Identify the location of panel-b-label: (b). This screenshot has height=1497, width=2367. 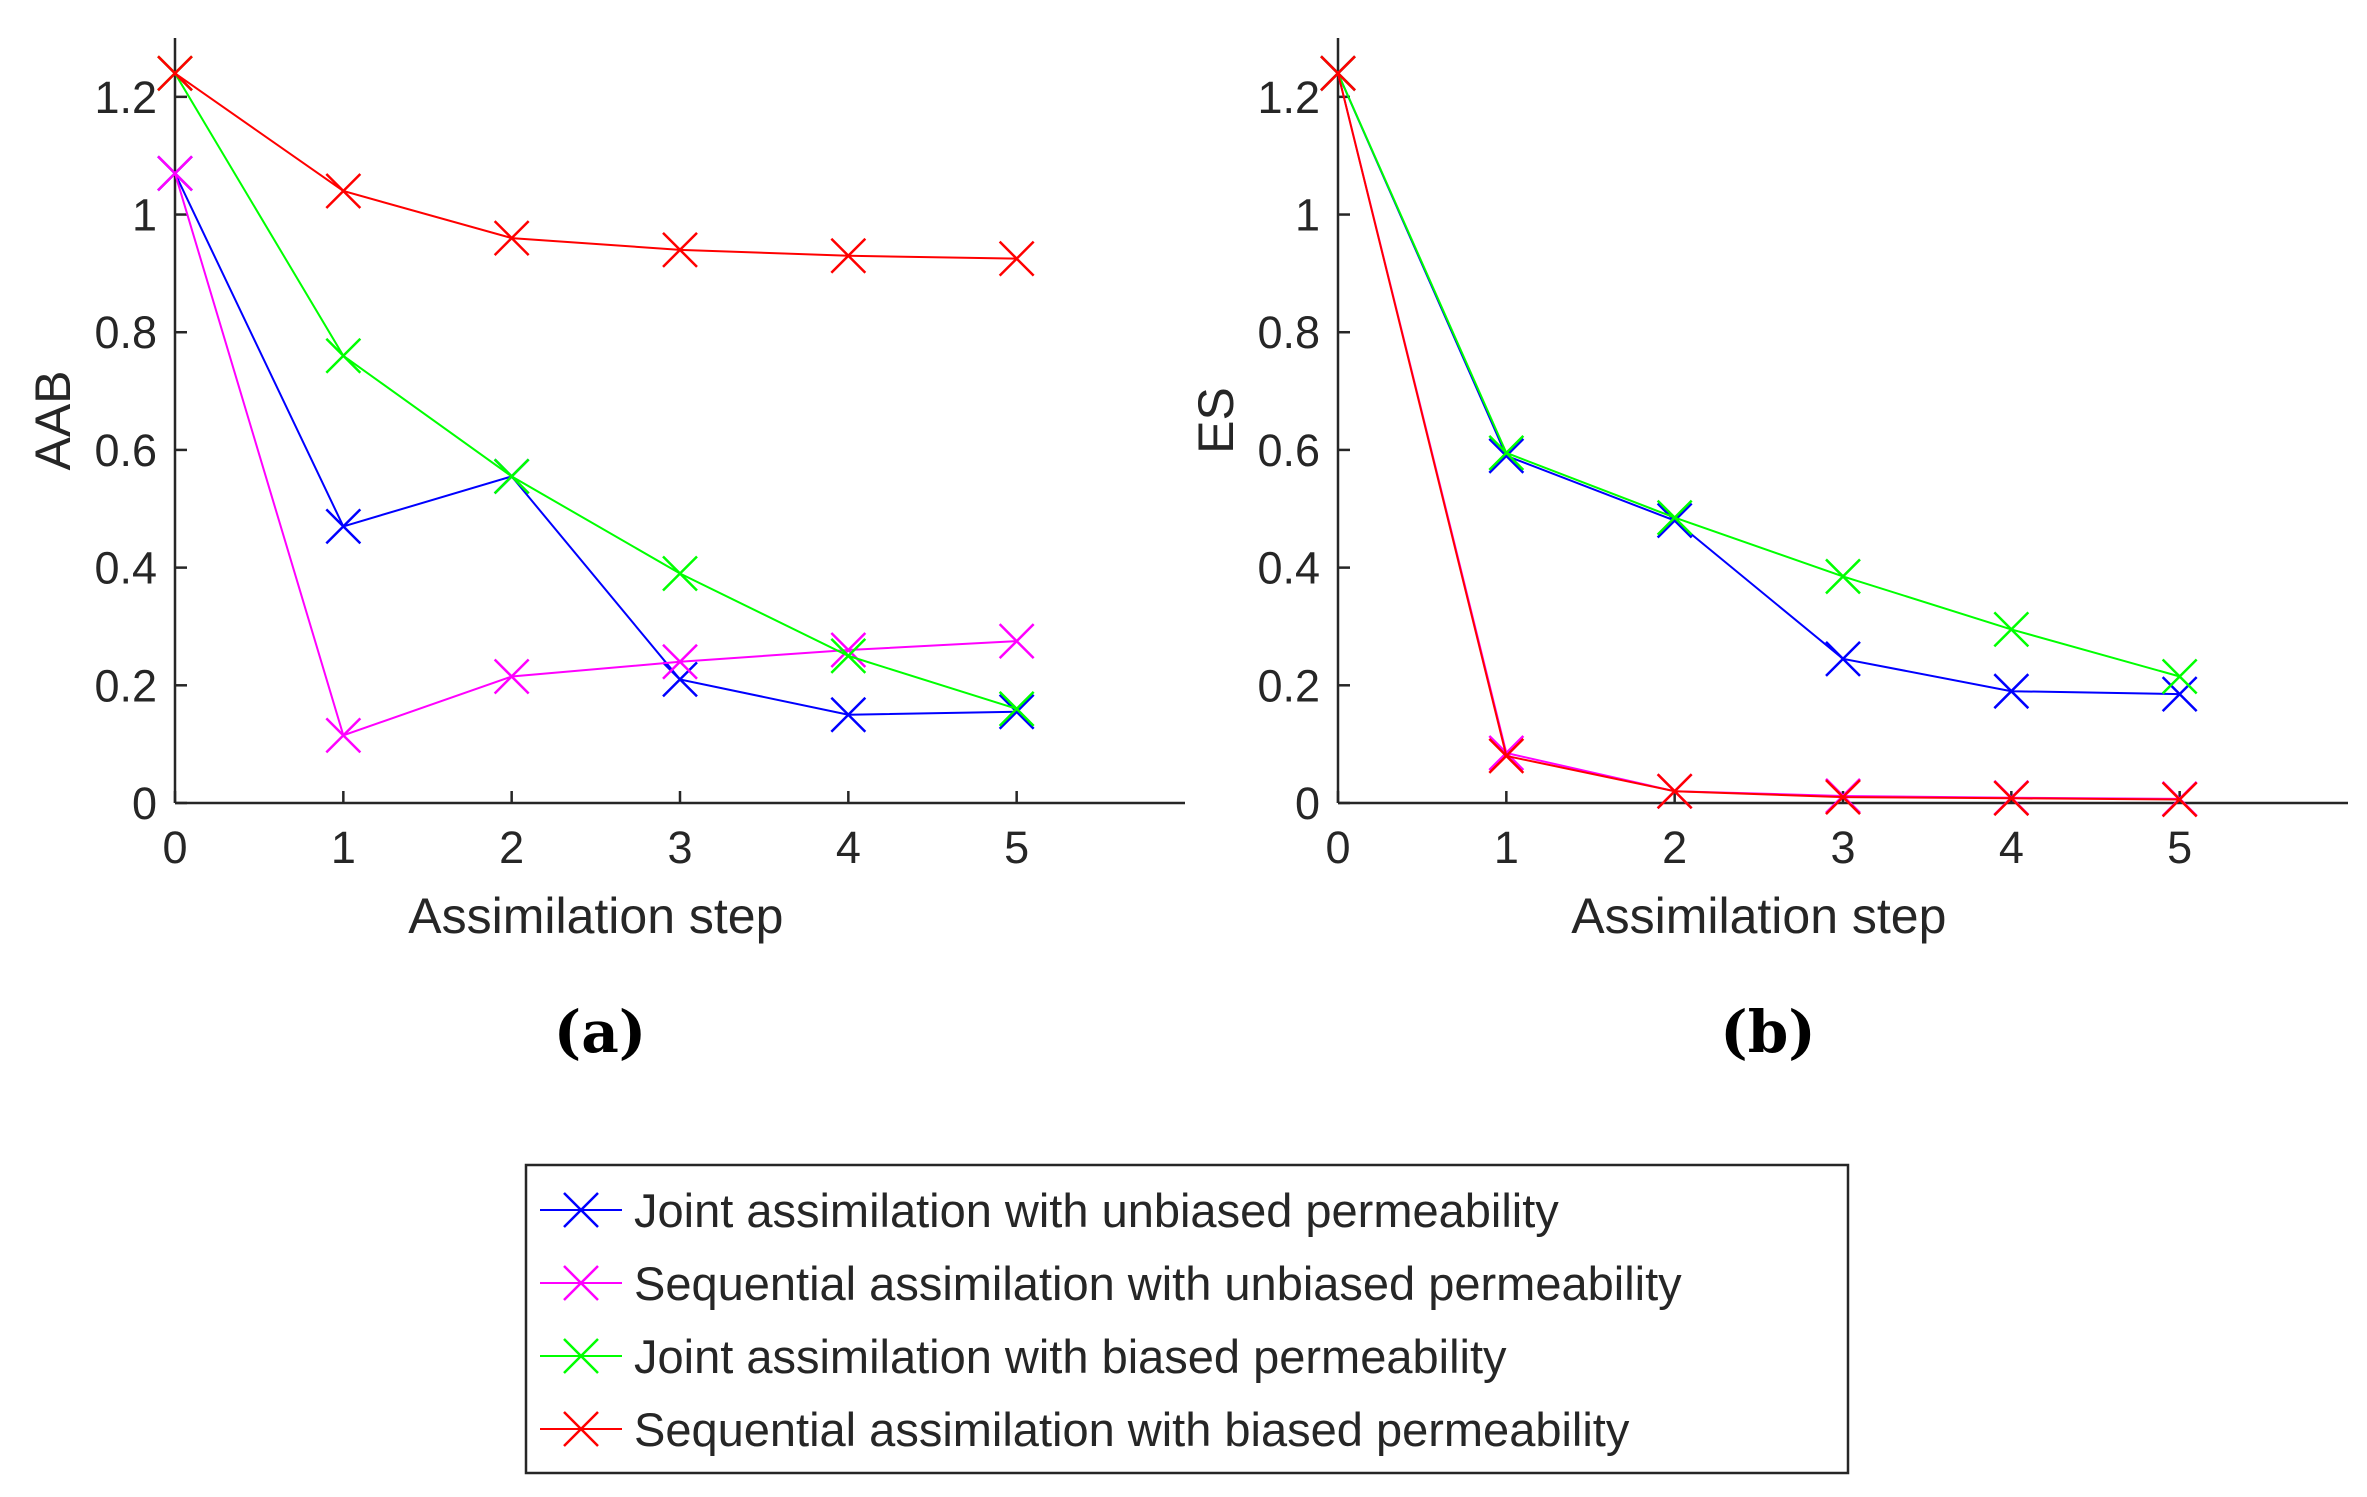
(1767, 1032).